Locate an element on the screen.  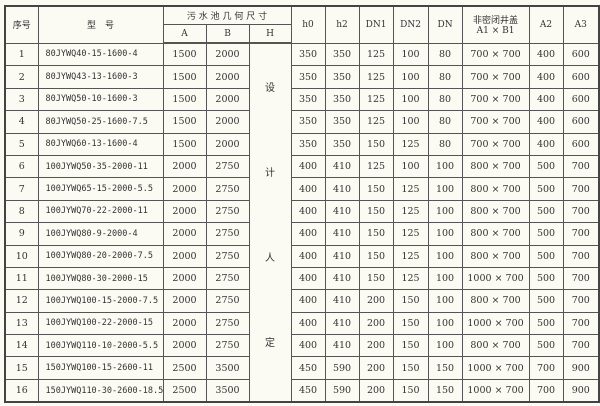
cell-a2: 700 is located at coordinates (546, 390).